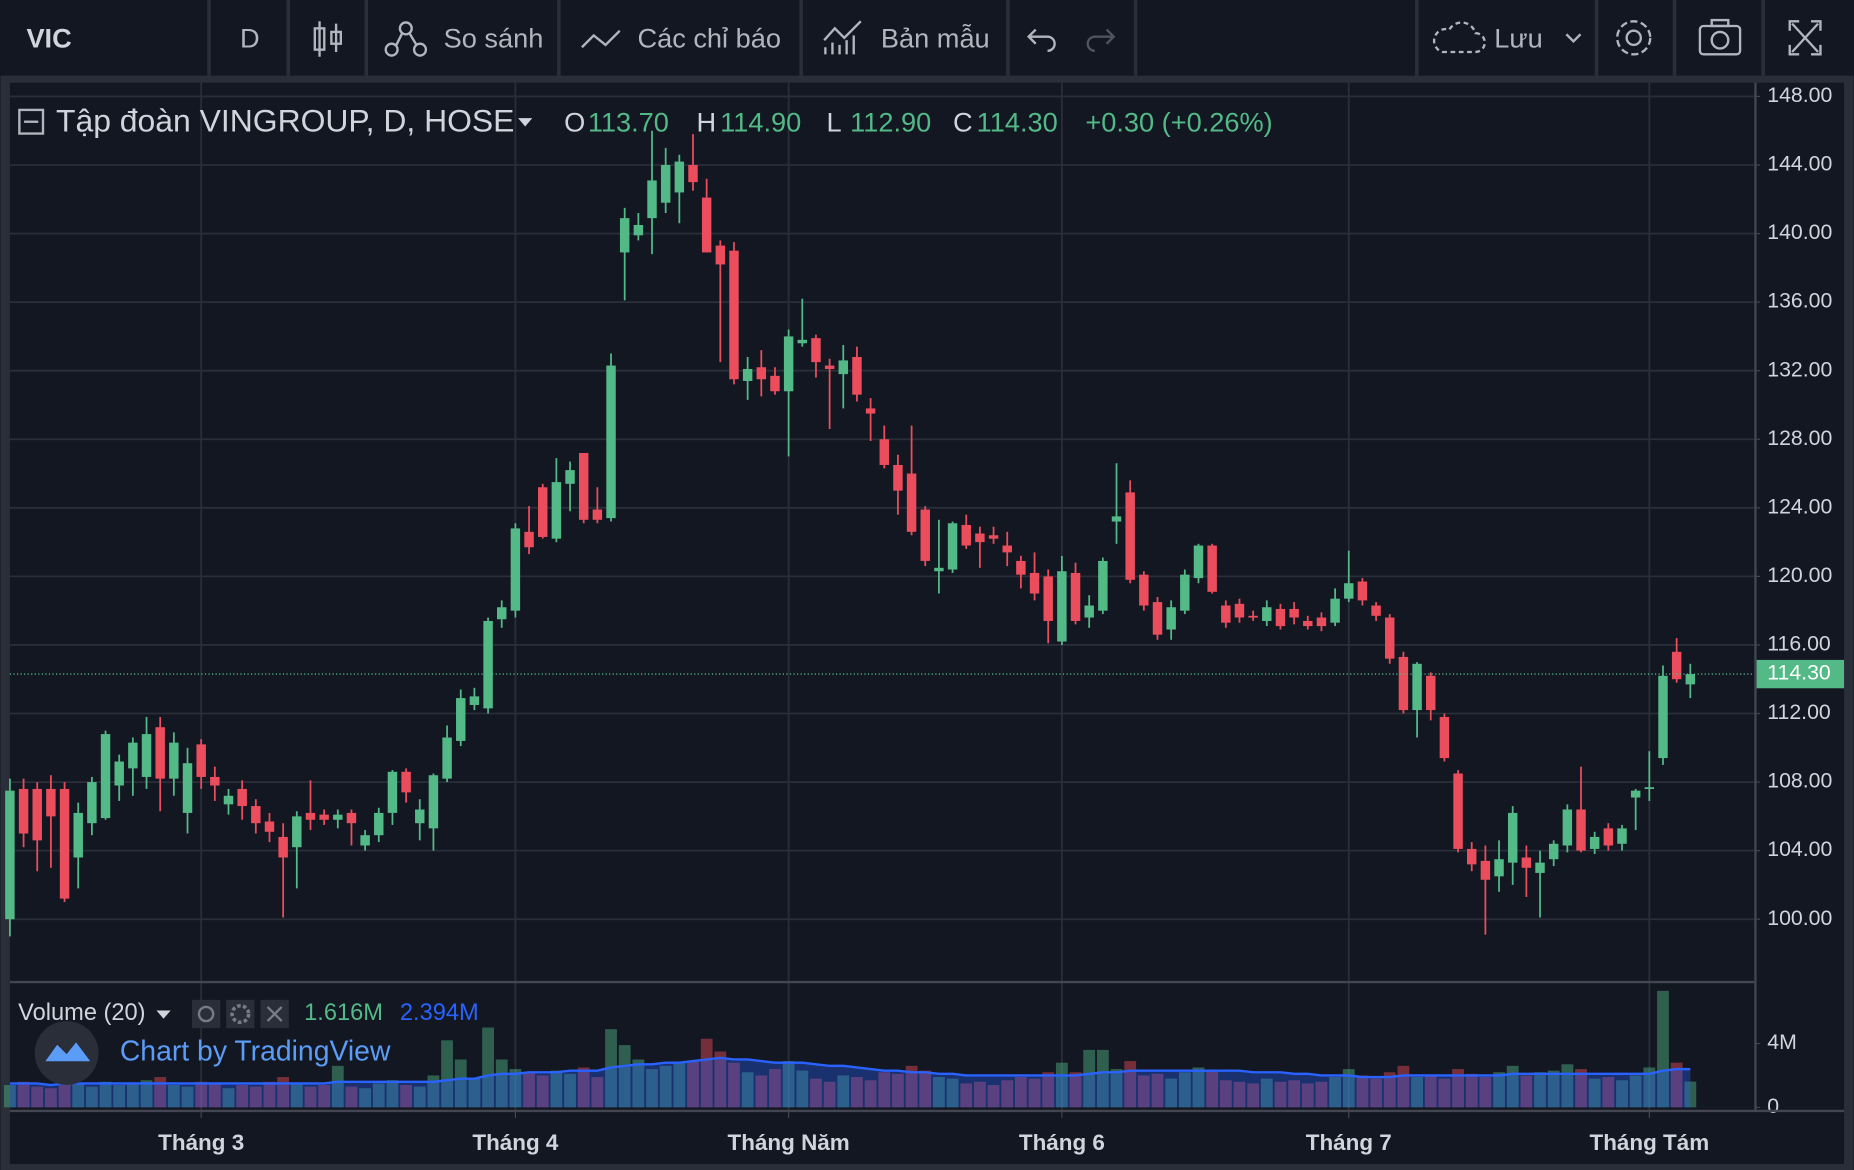  I want to click on y-tick-label: 104.00, so click(1799, 849).